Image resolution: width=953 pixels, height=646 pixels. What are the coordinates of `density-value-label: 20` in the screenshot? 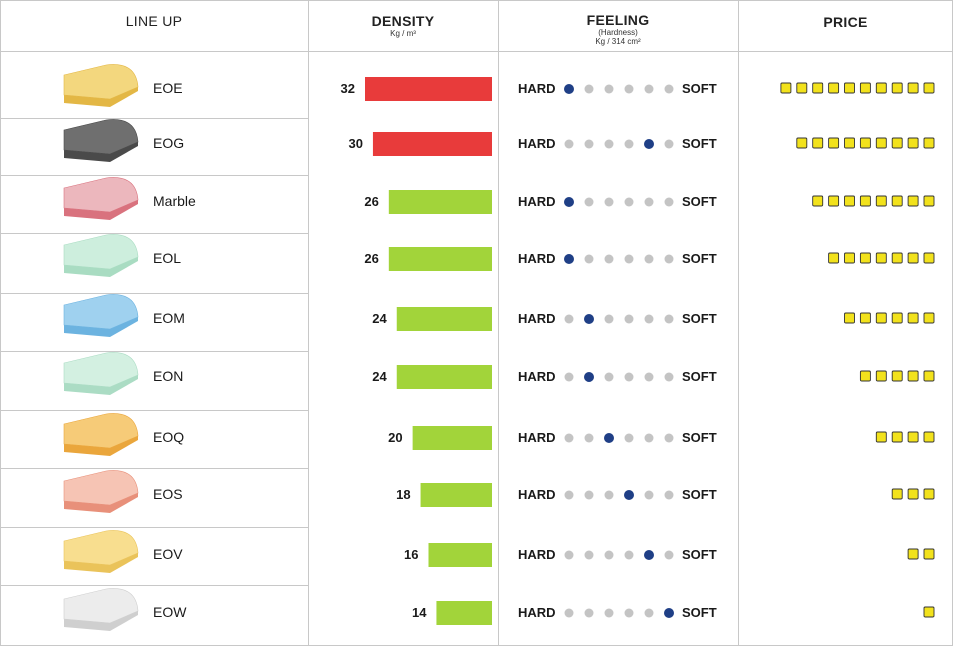 It's located at (395, 437).